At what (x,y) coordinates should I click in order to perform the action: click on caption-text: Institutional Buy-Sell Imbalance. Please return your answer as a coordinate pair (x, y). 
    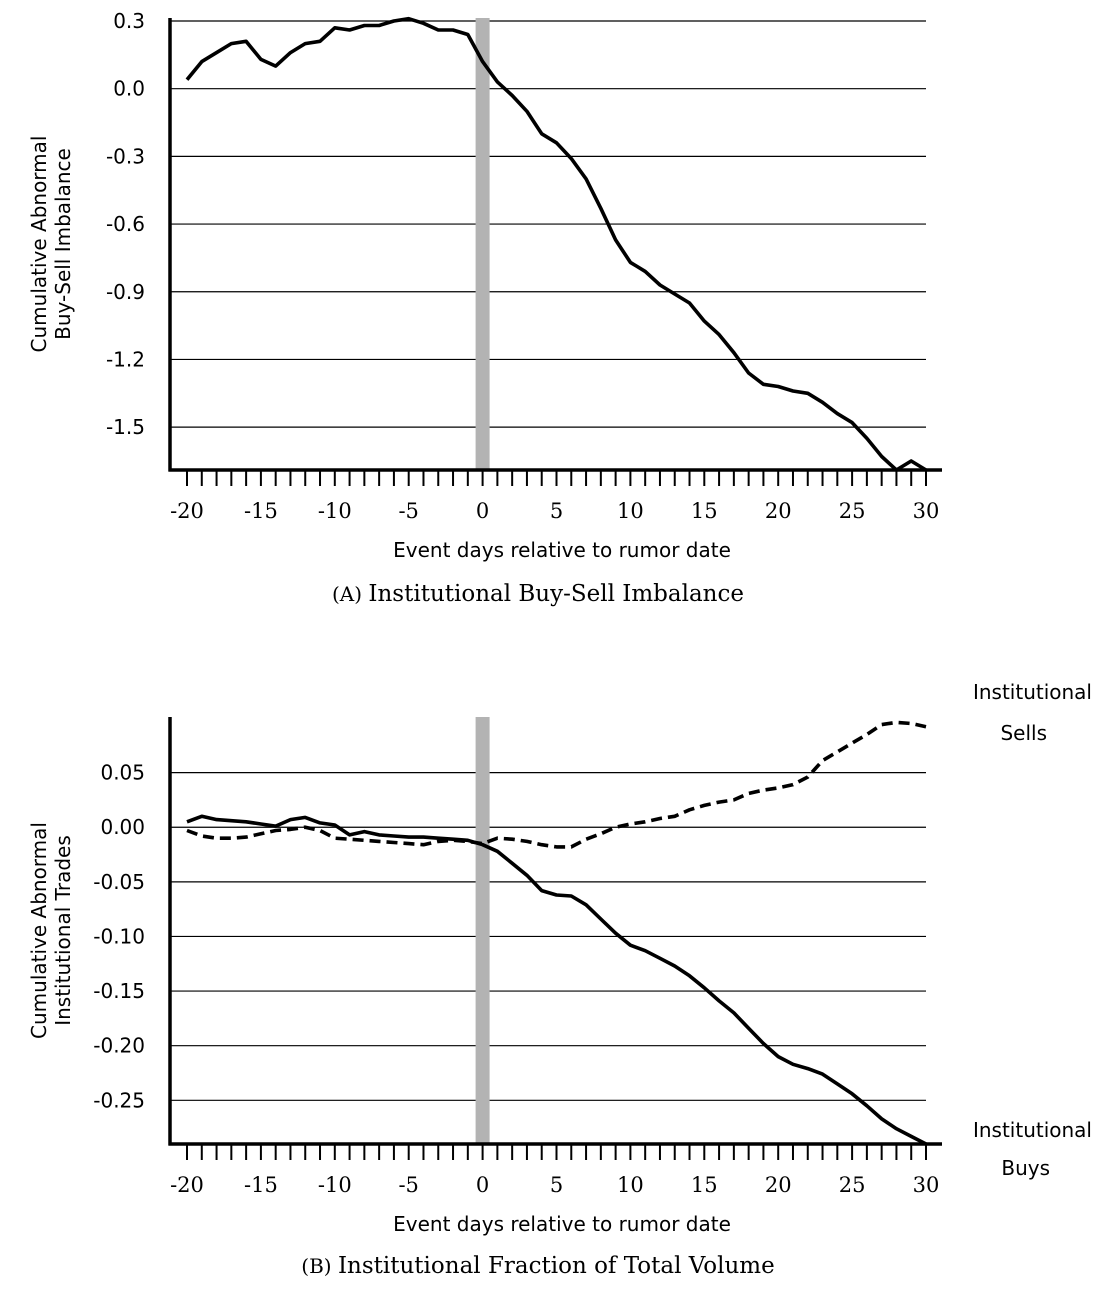
    Looking at the image, I should click on (556, 594).